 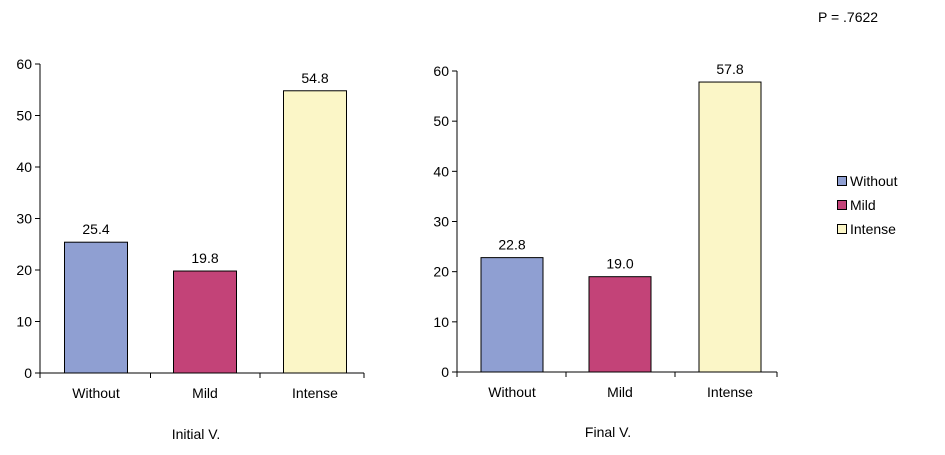 What do you see at coordinates (205, 322) in the screenshot?
I see `chart1-bar-mild` at bounding box center [205, 322].